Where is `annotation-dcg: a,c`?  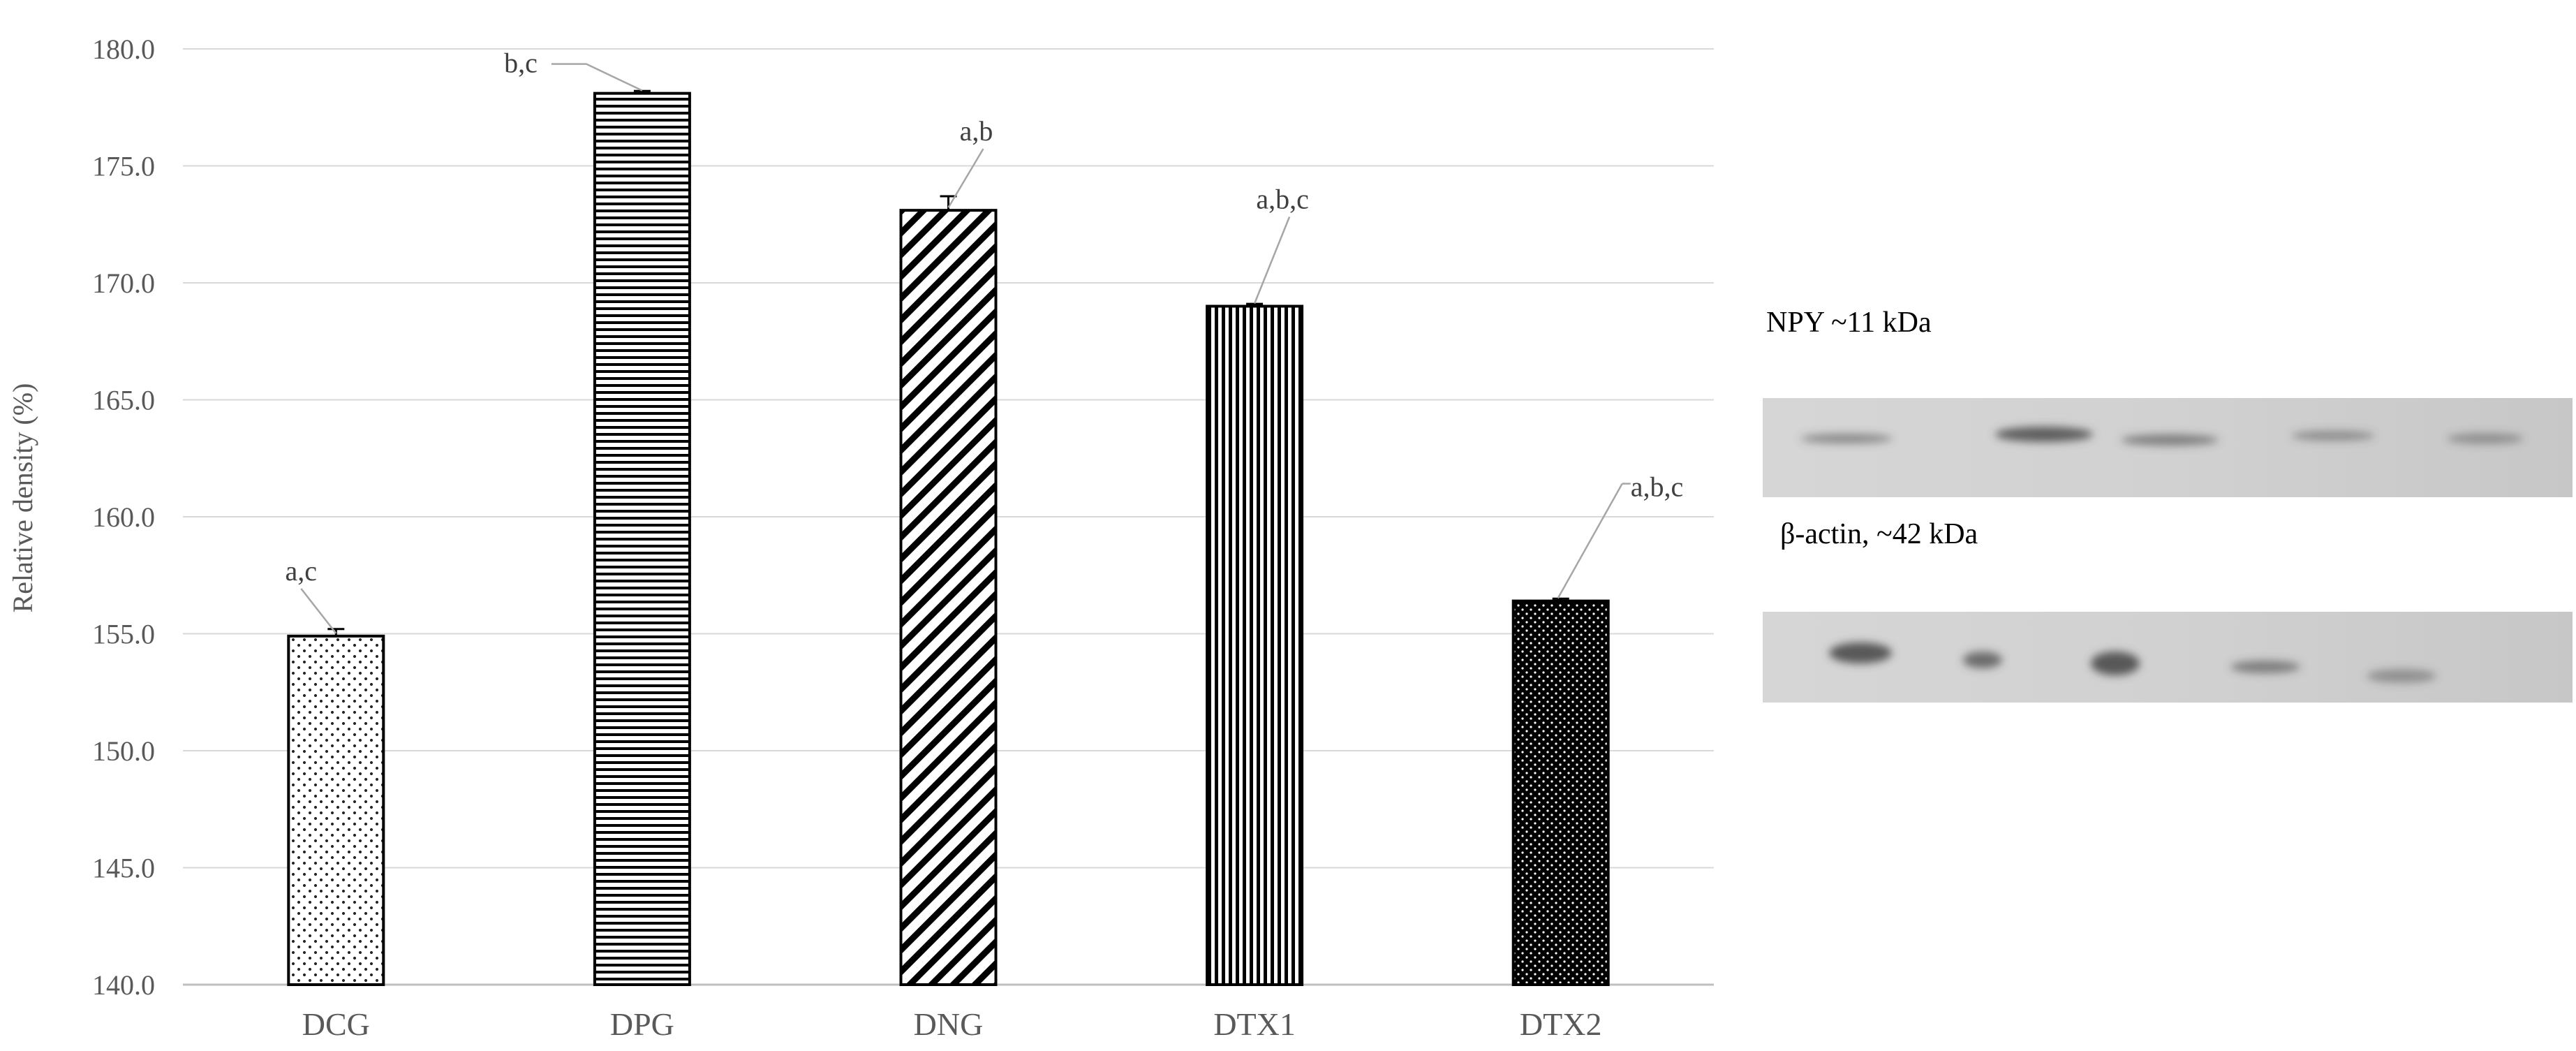
annotation-dcg: a,c is located at coordinates (302, 571).